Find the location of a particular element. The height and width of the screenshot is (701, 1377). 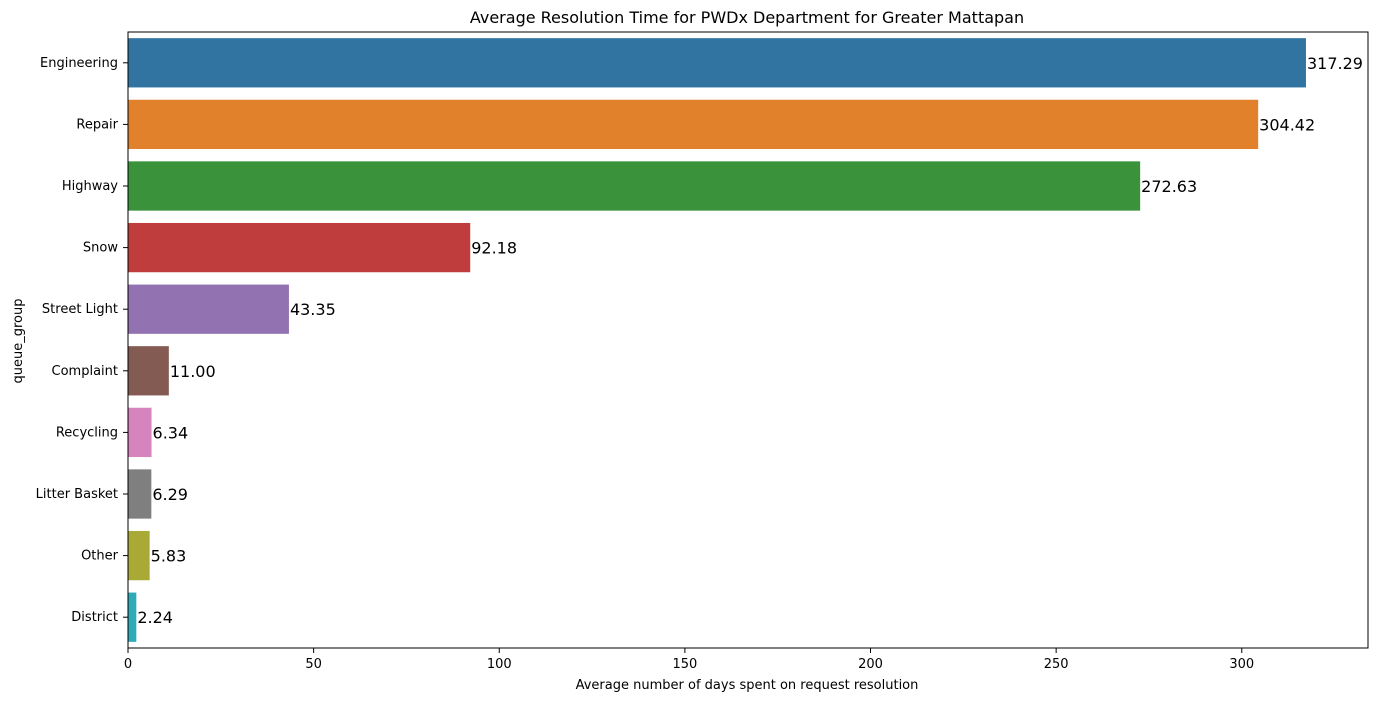

x-tick-label: 250 is located at coordinates (1056, 664).